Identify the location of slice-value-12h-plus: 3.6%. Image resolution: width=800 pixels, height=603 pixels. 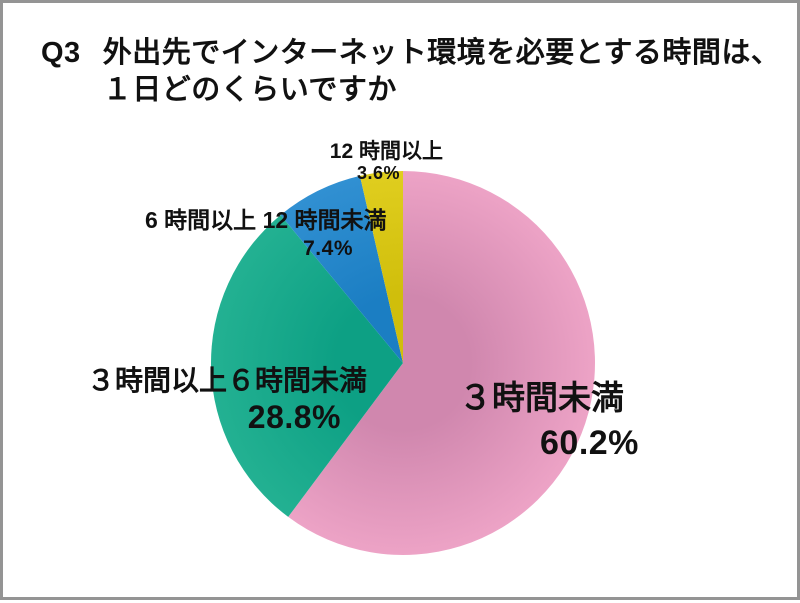
(378, 173).